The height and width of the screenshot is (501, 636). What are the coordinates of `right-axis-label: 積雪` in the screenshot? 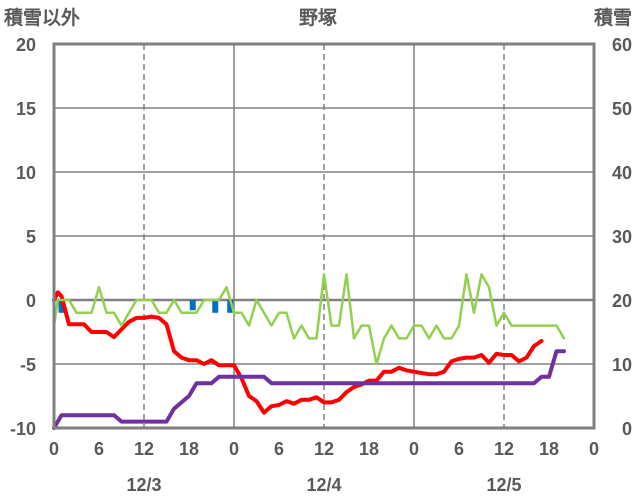 It's located at (613, 17).